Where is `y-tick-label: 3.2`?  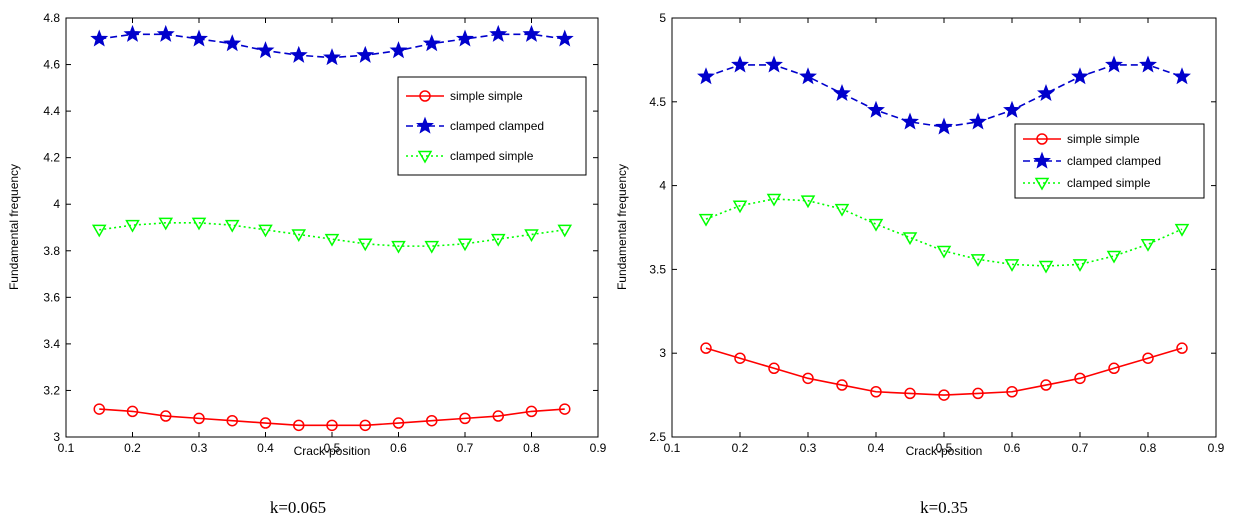 y-tick-label: 3.2 is located at coordinates (51, 390).